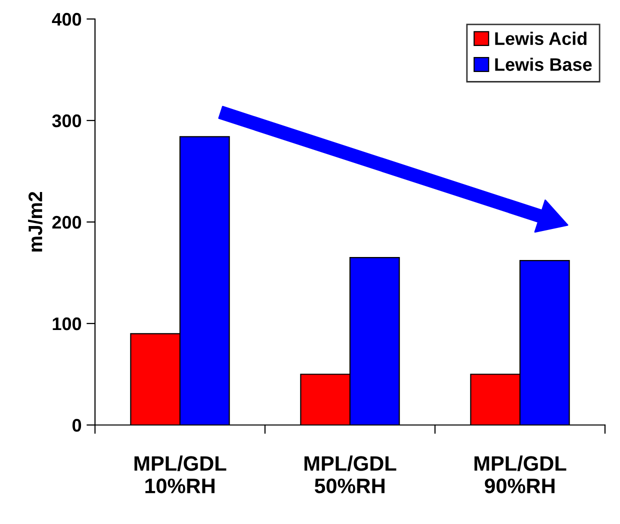 The height and width of the screenshot is (524, 620). I want to click on y-tick-label: 100, so click(67, 323).